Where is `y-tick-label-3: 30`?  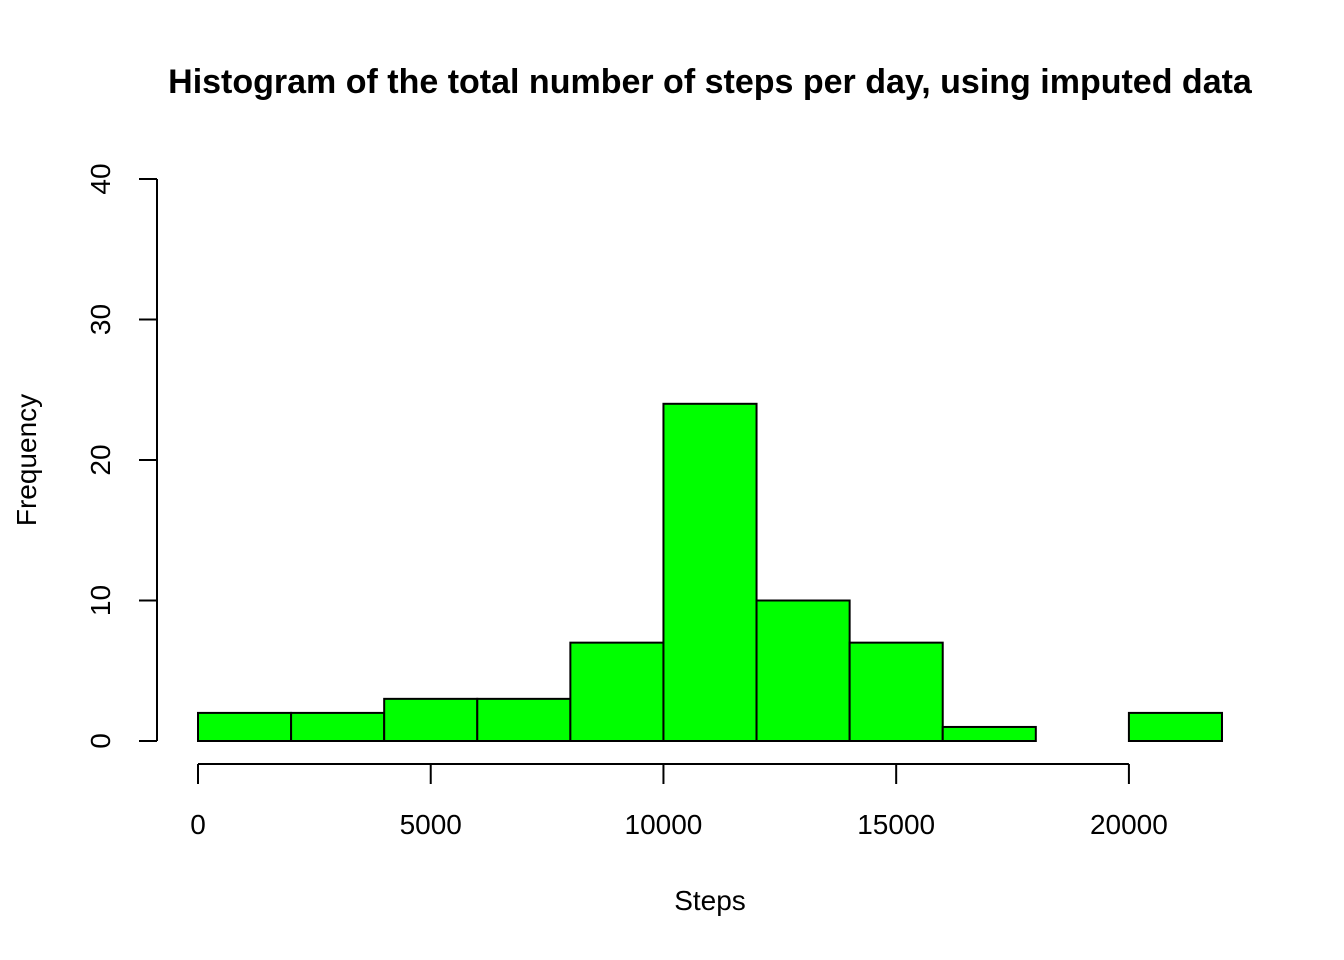 y-tick-label-3: 30 is located at coordinates (100, 319).